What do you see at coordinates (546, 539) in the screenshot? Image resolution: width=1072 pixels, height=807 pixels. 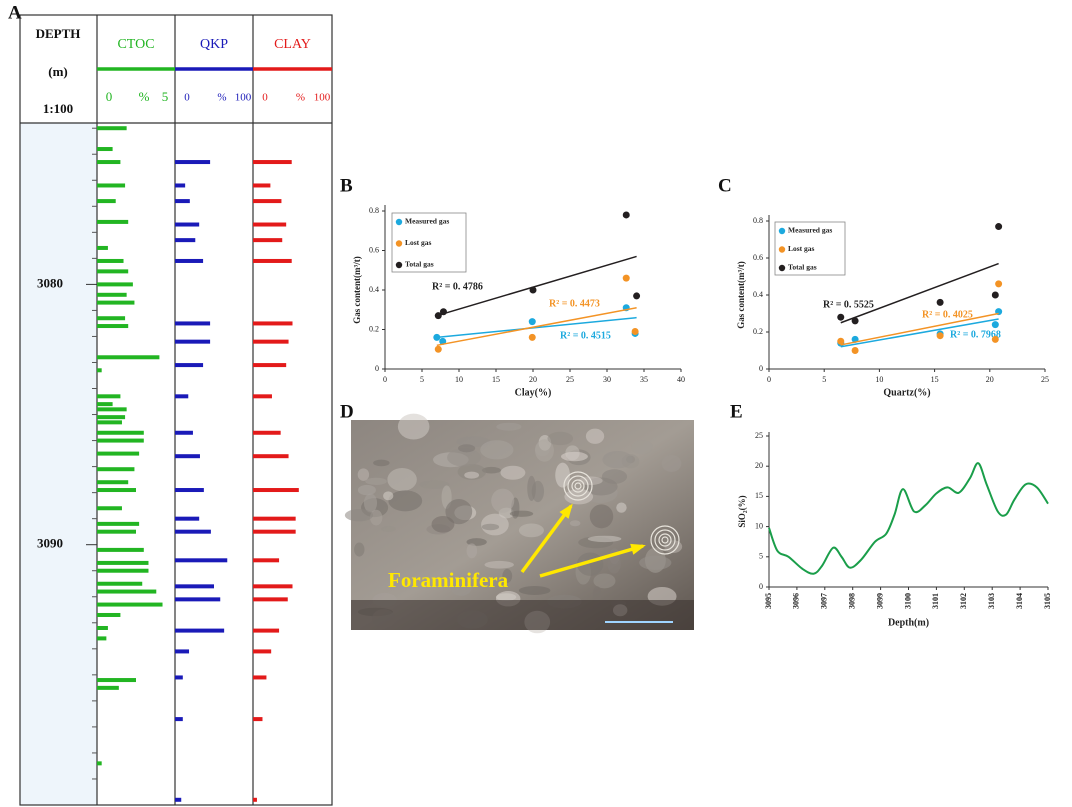 I see `arrow-shaft` at bounding box center [546, 539].